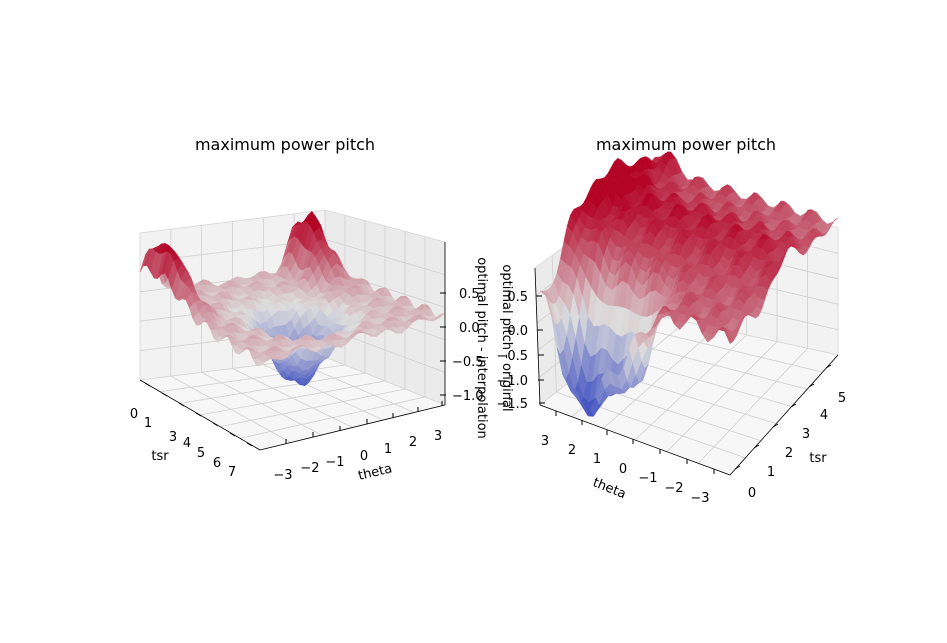 Image resolution: width=947 pixels, height=643 pixels. What do you see at coordinates (481, 348) in the screenshot?
I see `z-axis-label-left: optimal pitch - interpolation` at bounding box center [481, 348].